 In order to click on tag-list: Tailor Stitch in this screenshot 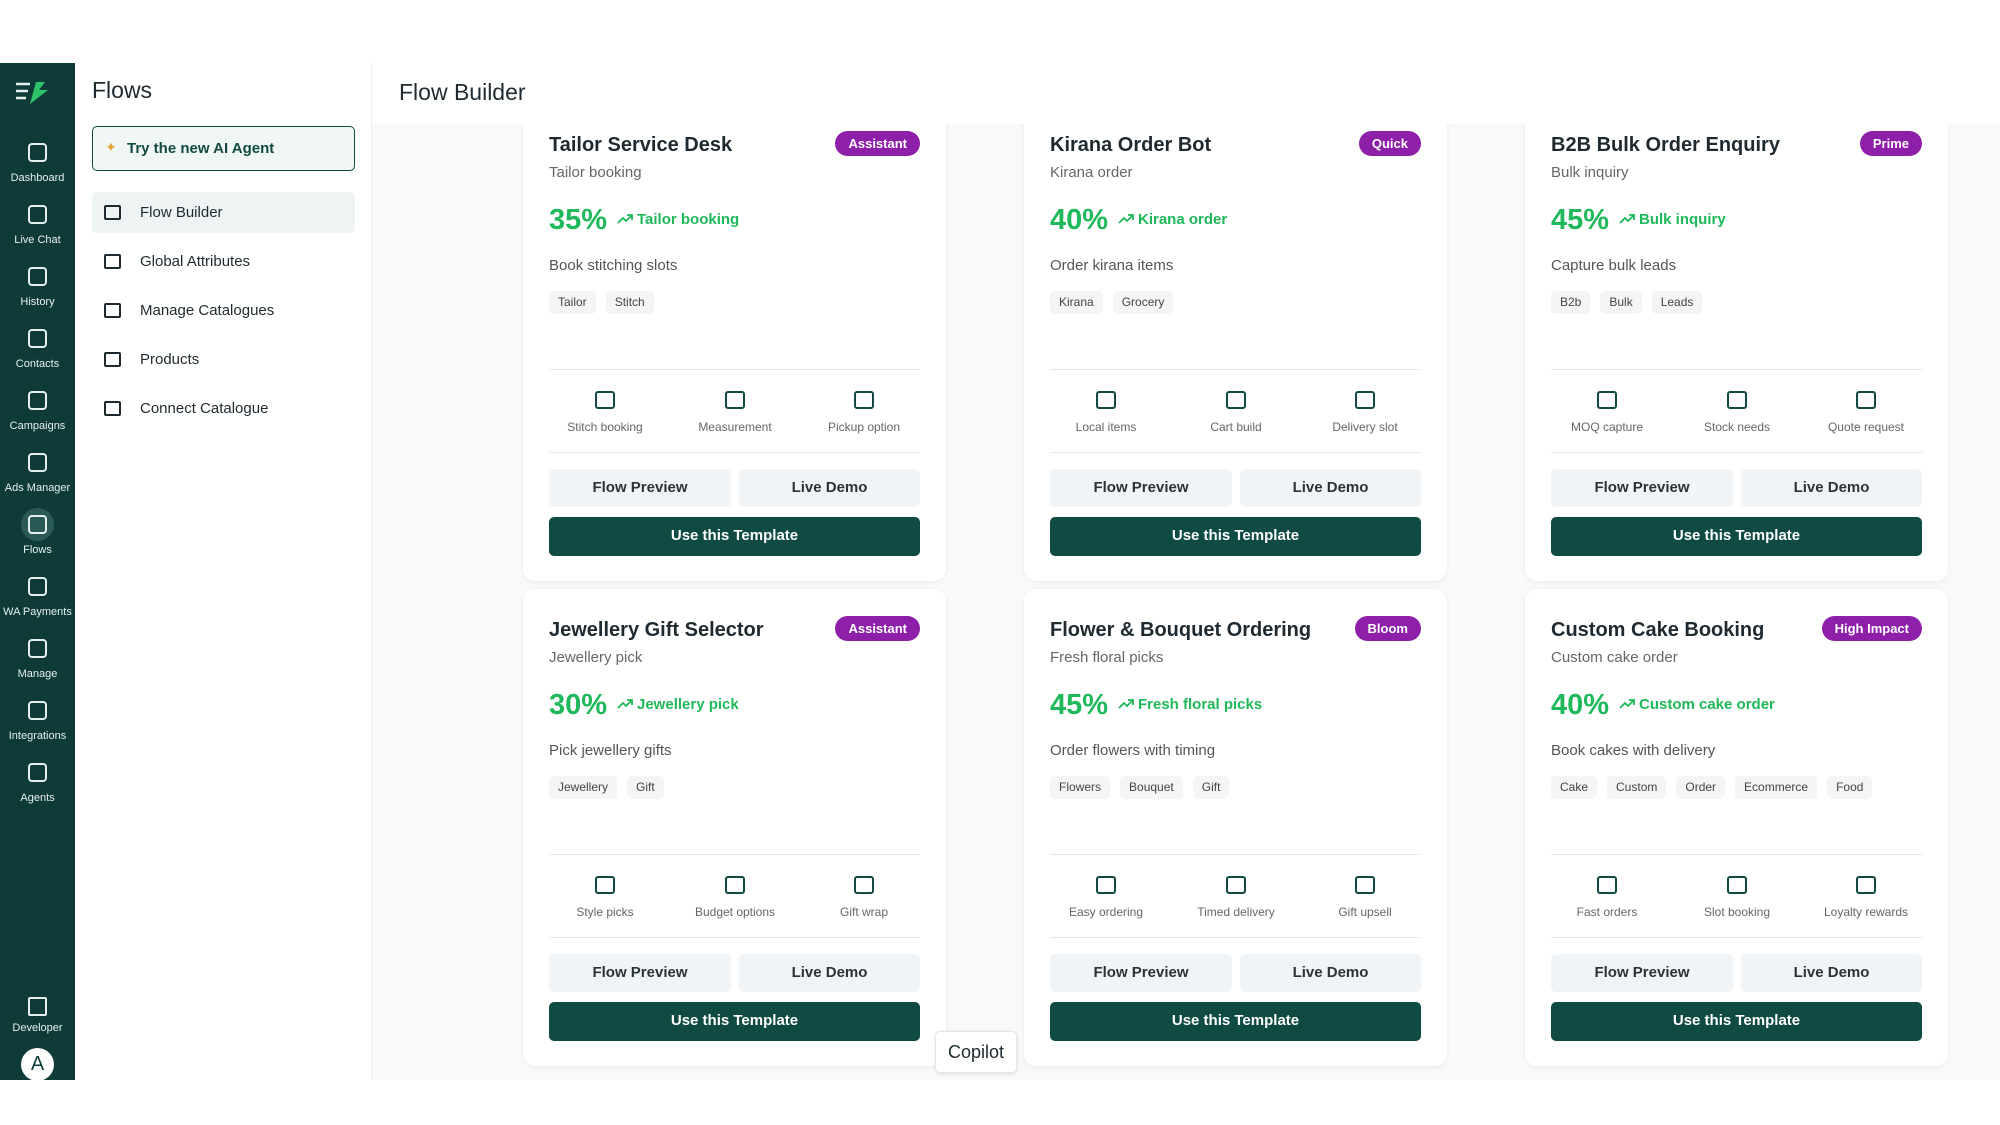, I will do `click(606, 302)`.